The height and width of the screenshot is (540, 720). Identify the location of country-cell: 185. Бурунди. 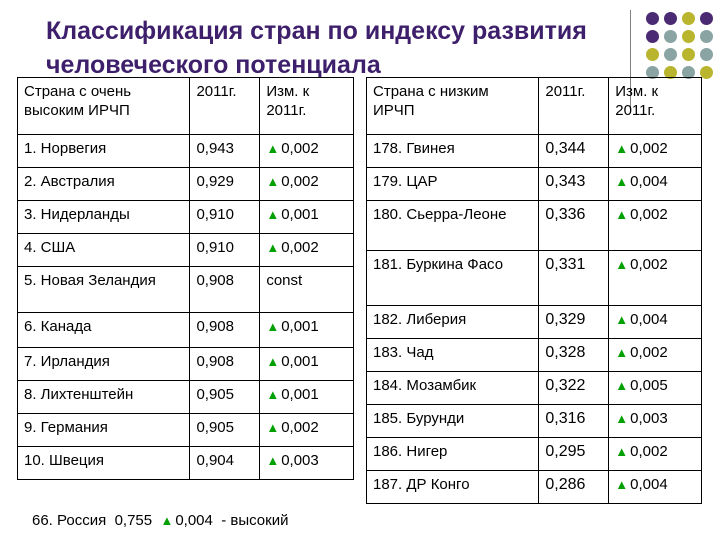
(452, 421).